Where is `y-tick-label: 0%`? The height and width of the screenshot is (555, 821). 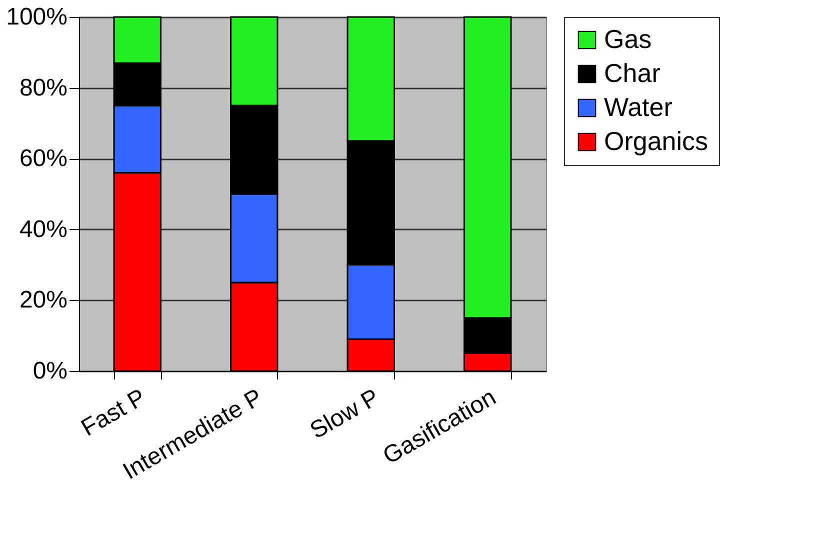 y-tick-label: 0% is located at coordinates (50, 371).